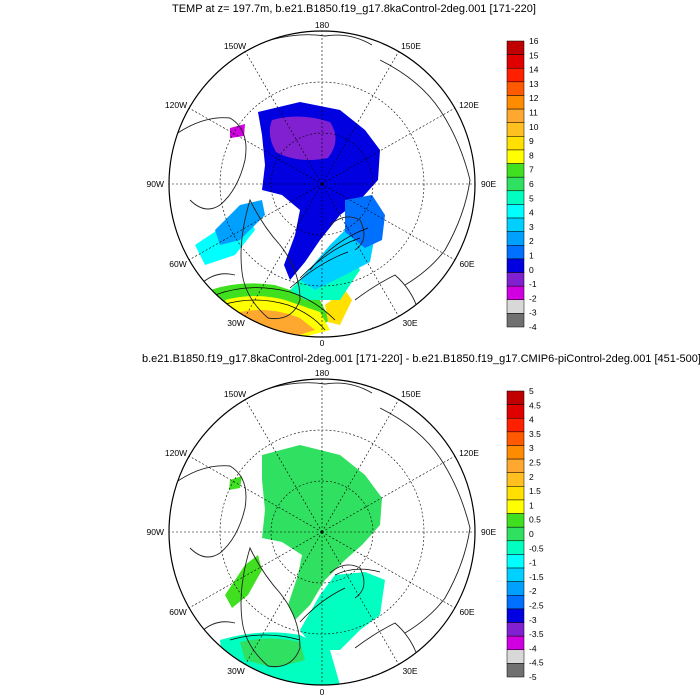 The image size is (700, 700). What do you see at coordinates (411, 394) in the screenshot?
I see `bottom-lon-150e: 150E` at bounding box center [411, 394].